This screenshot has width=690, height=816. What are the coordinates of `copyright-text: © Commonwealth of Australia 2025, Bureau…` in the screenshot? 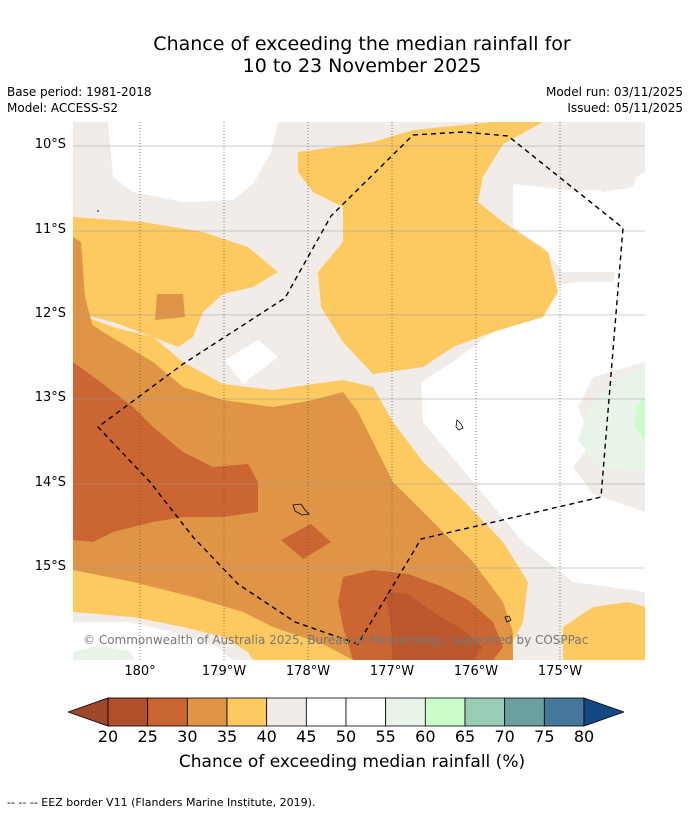 It's located at (336, 640).